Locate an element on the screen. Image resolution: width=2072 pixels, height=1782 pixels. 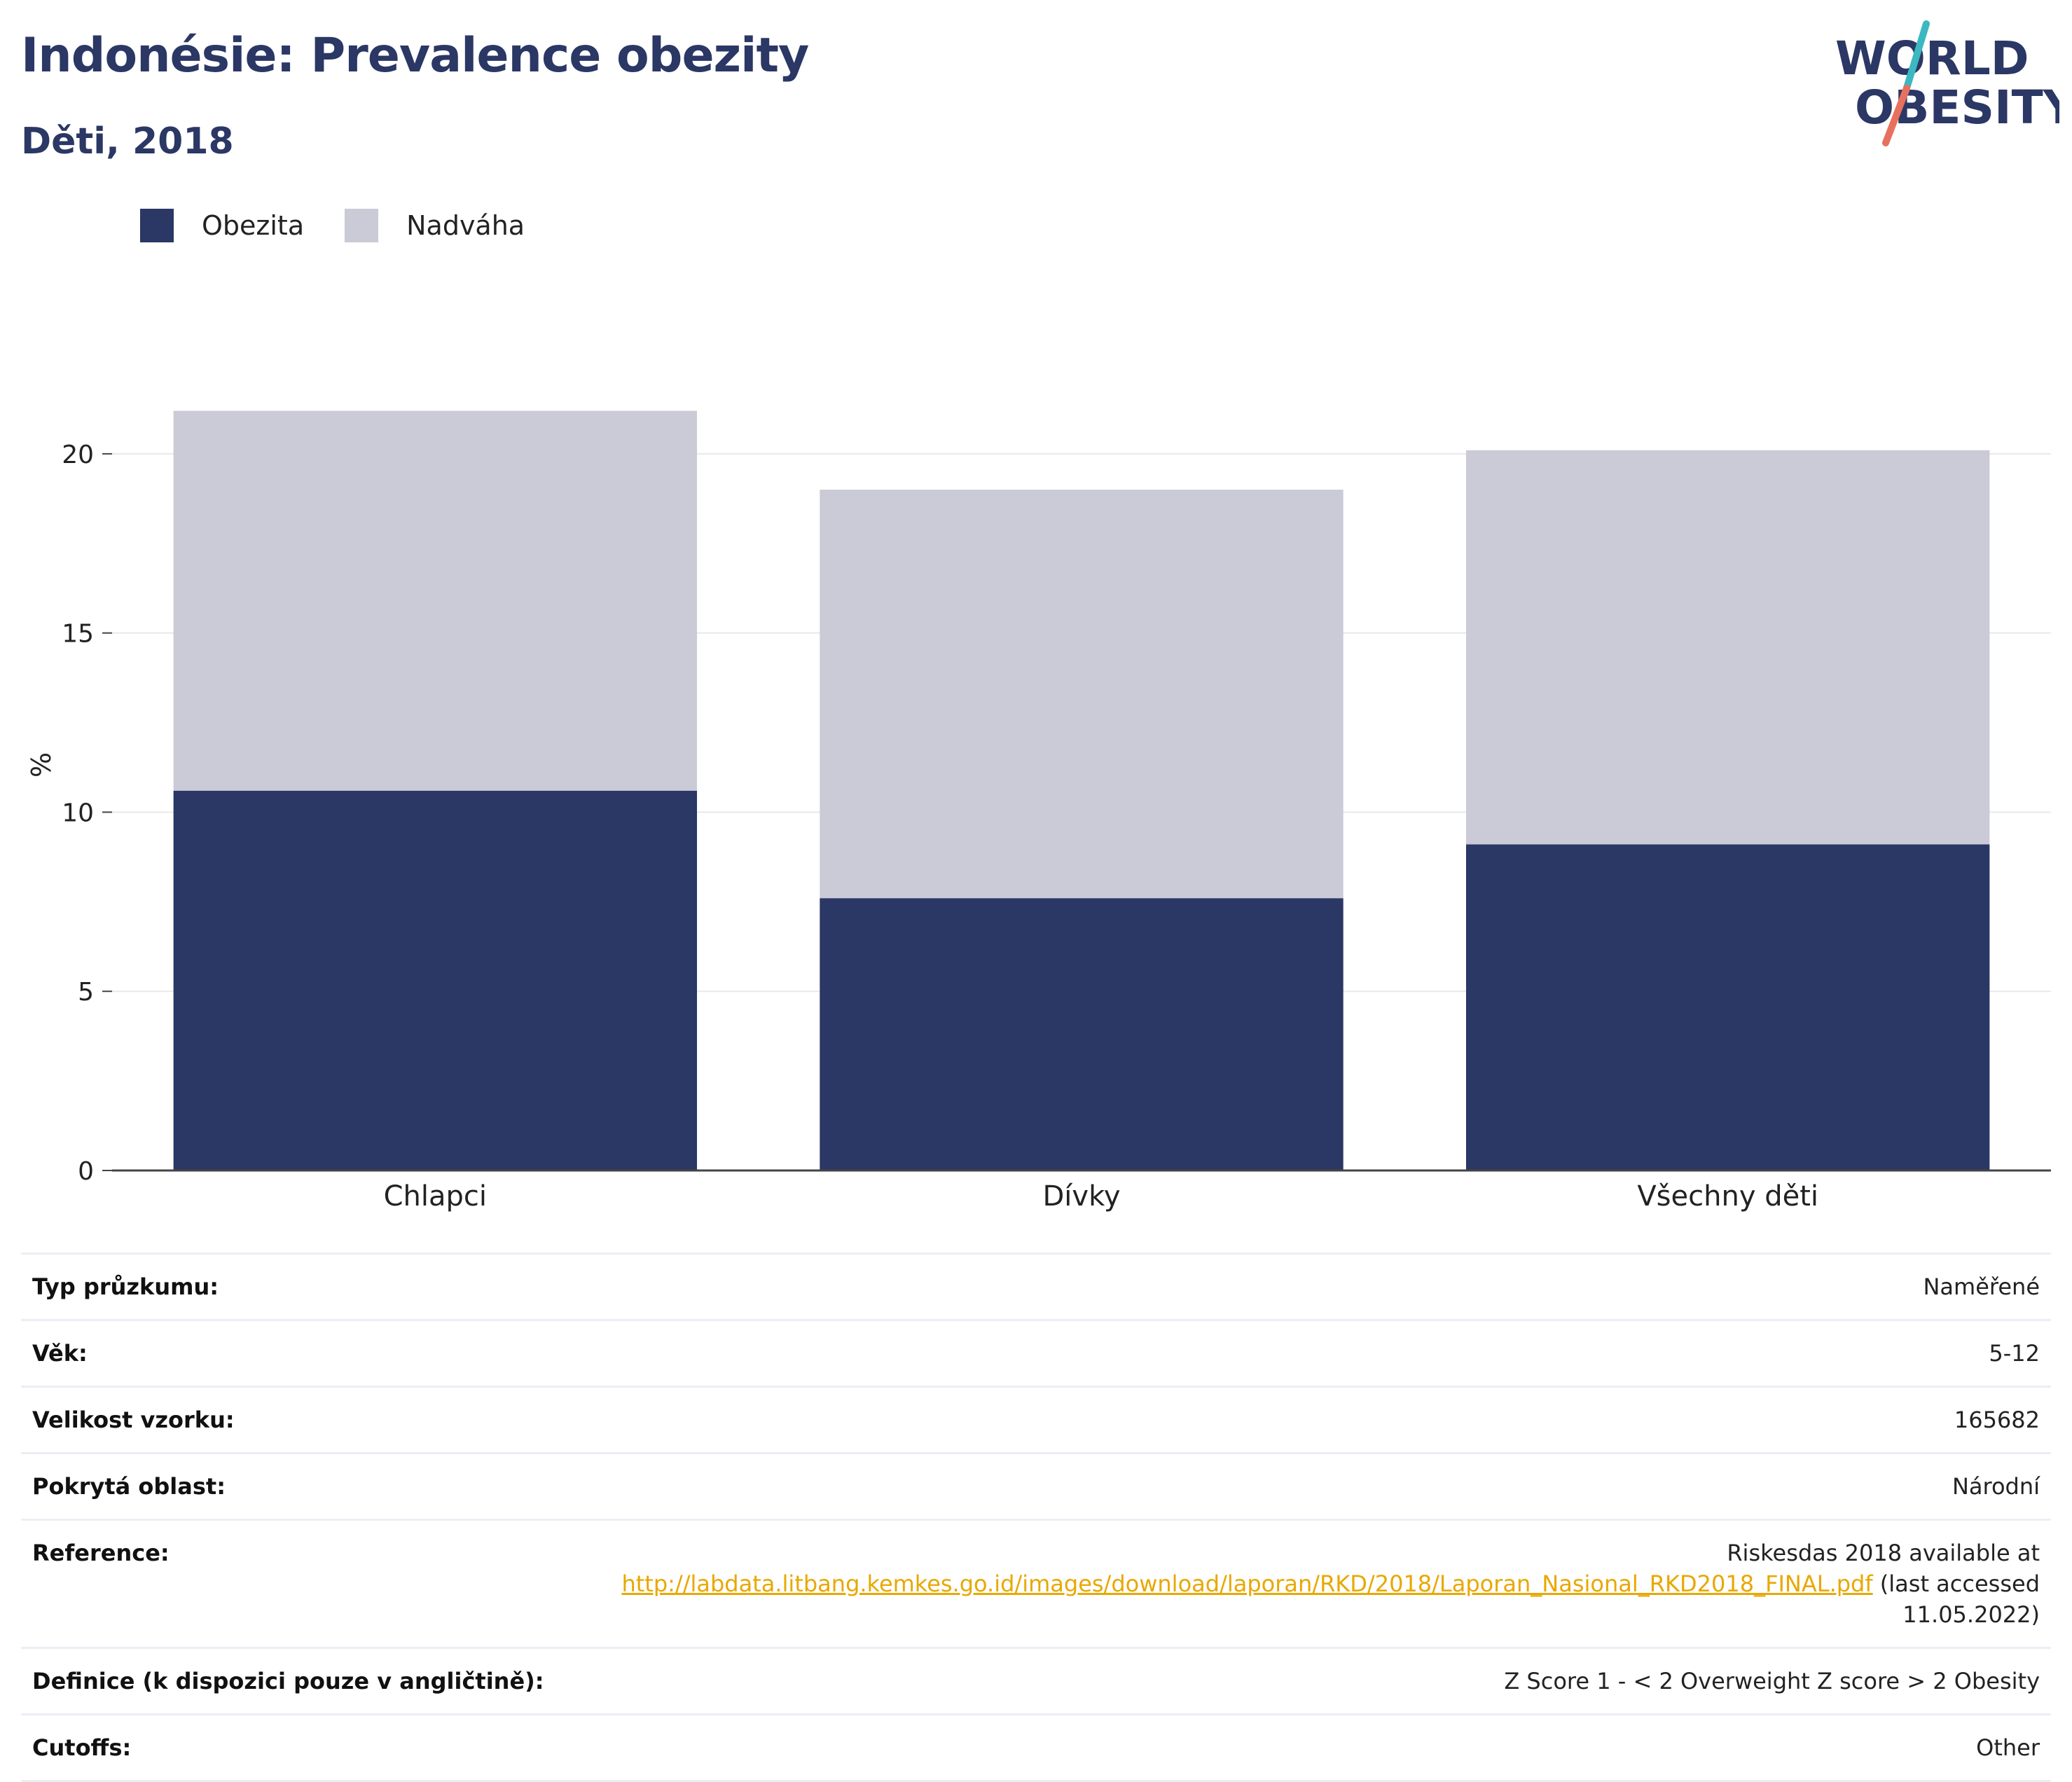
chart-subtitle: Děti, 2018 is located at coordinates (128, 141).